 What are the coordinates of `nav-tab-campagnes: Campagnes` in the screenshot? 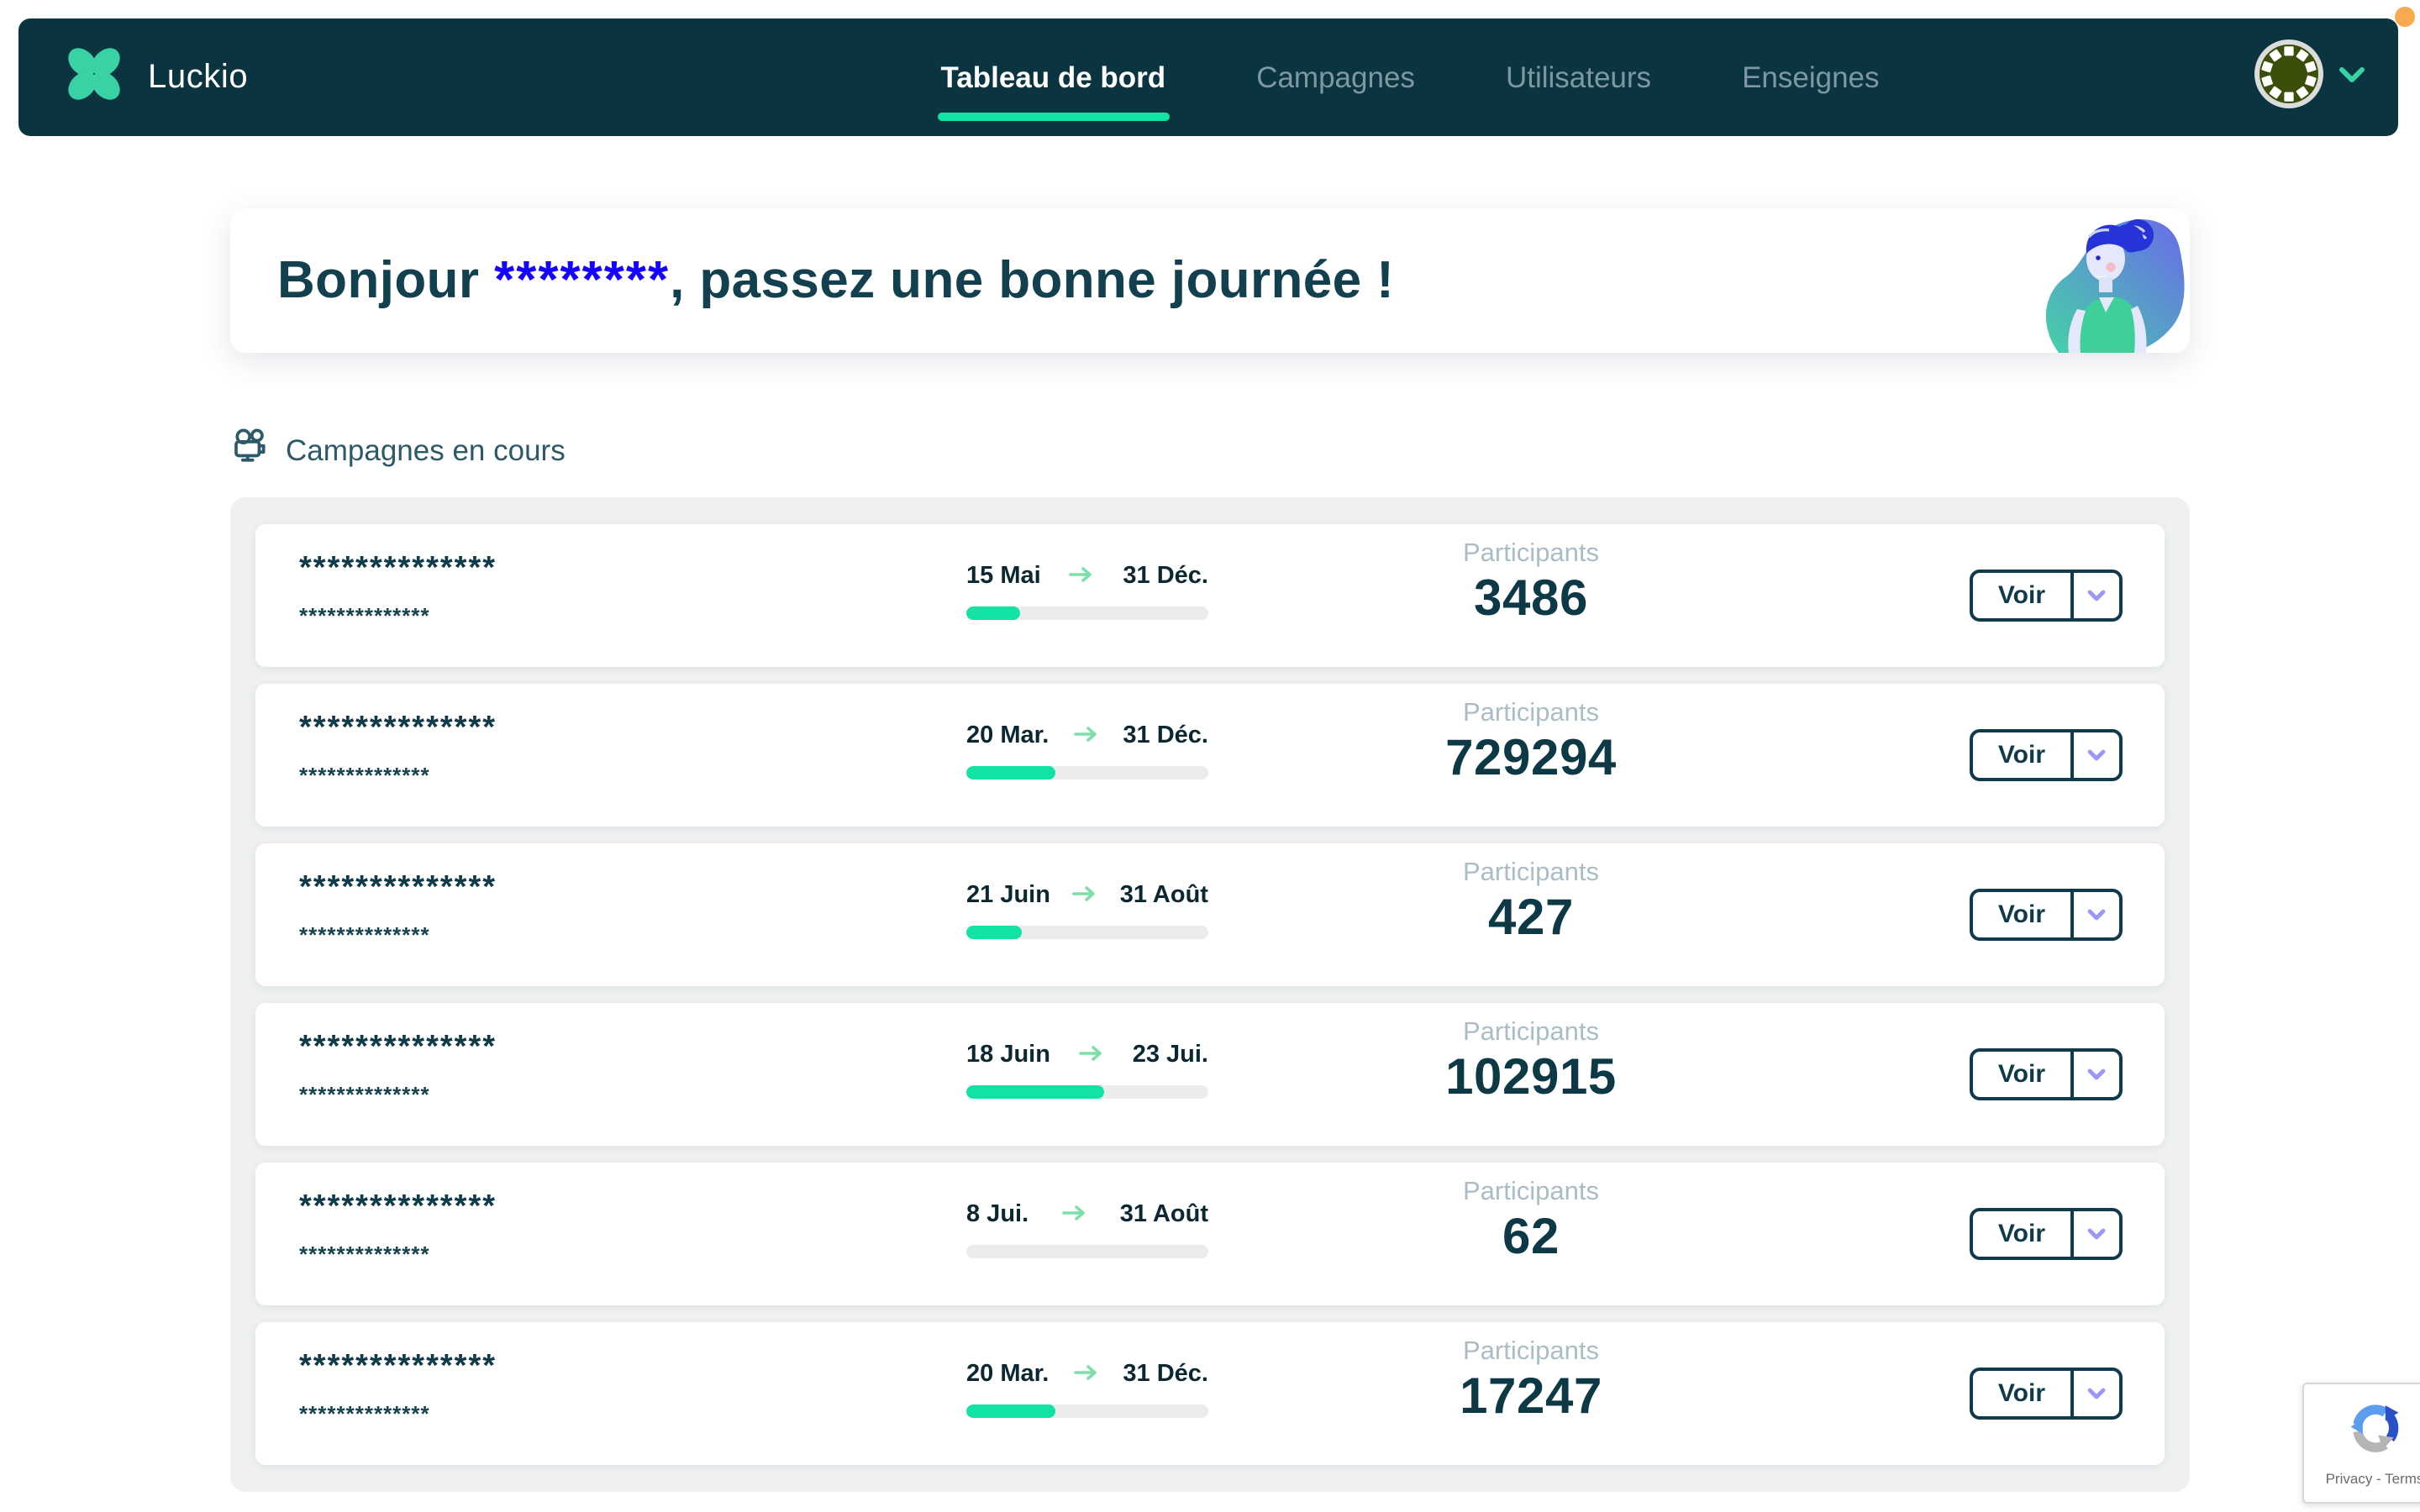 It's located at (1335, 77).